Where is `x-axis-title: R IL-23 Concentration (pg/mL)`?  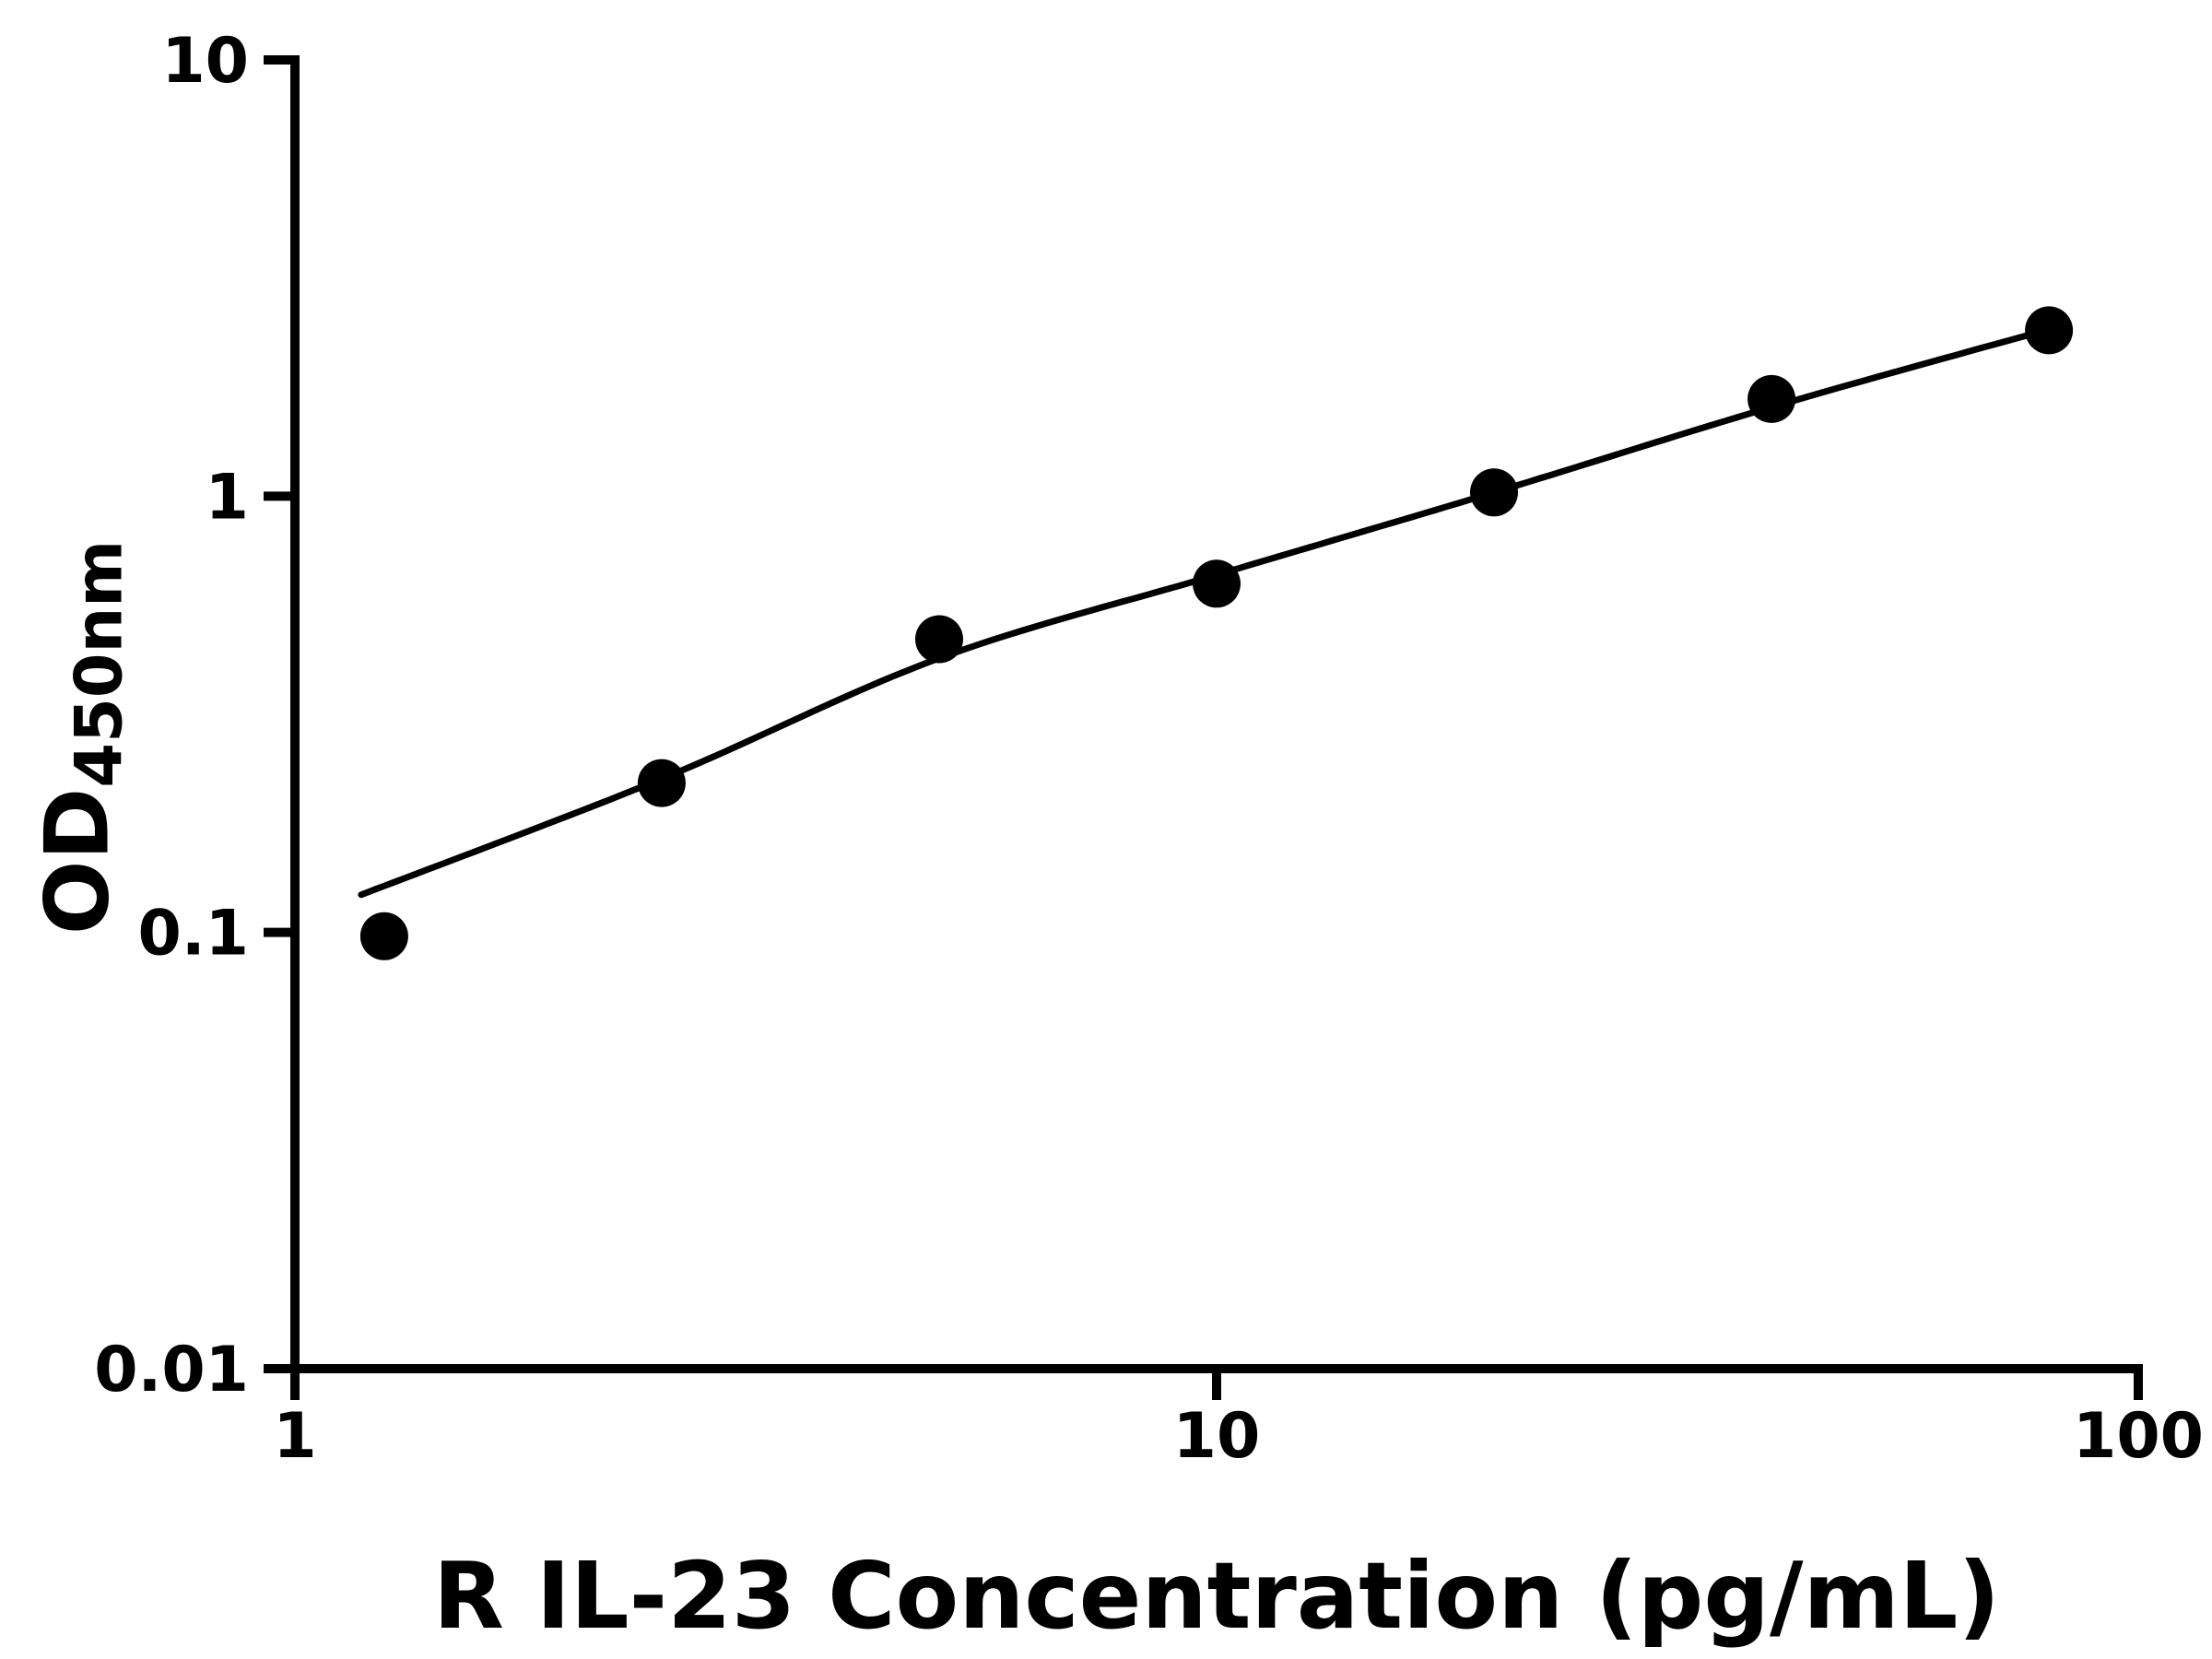
x-axis-title: R IL-23 Concentration (pg/mL) is located at coordinates (1216, 1596).